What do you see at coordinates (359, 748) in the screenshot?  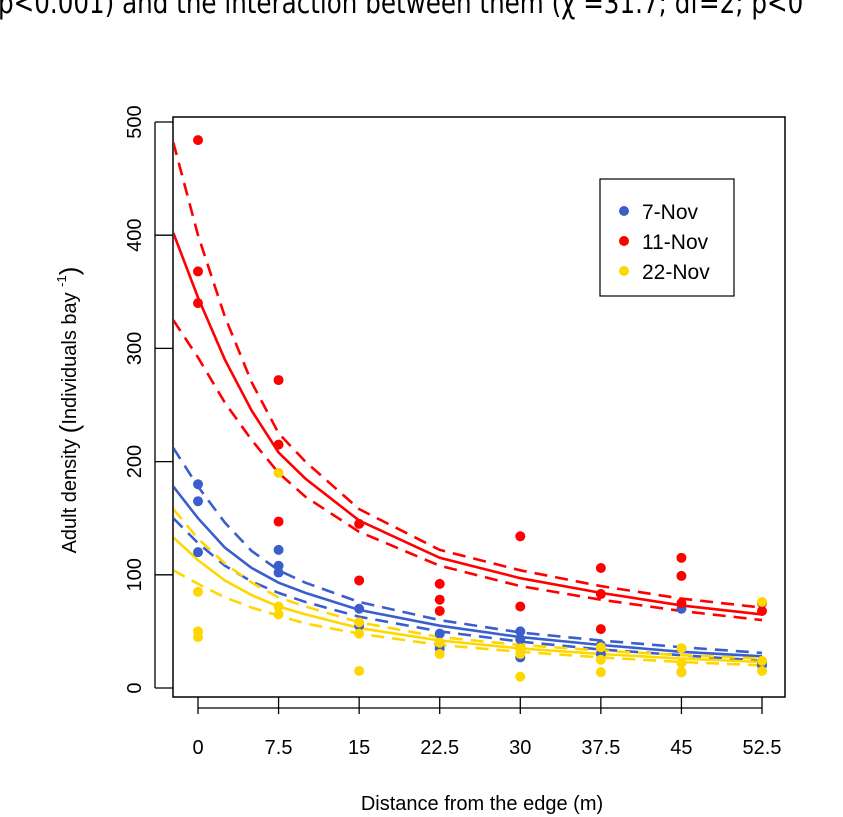 I see `x-tick-label: 15` at bounding box center [359, 748].